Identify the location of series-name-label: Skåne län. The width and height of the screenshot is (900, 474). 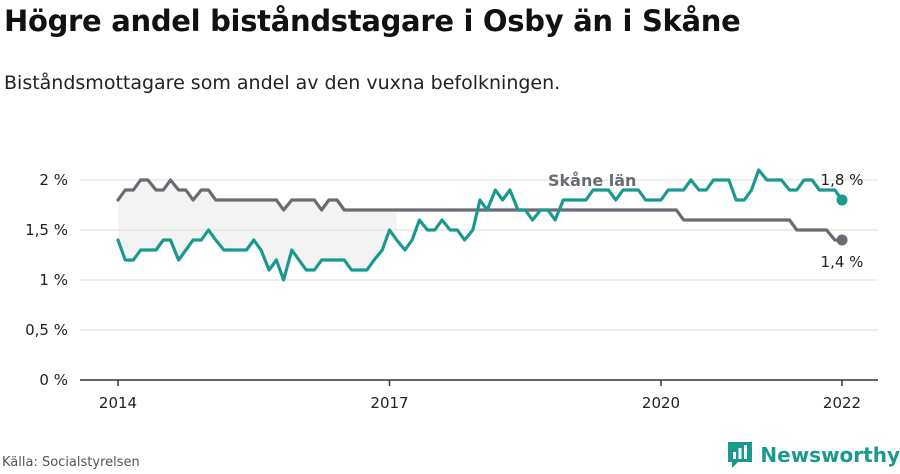
(592, 180).